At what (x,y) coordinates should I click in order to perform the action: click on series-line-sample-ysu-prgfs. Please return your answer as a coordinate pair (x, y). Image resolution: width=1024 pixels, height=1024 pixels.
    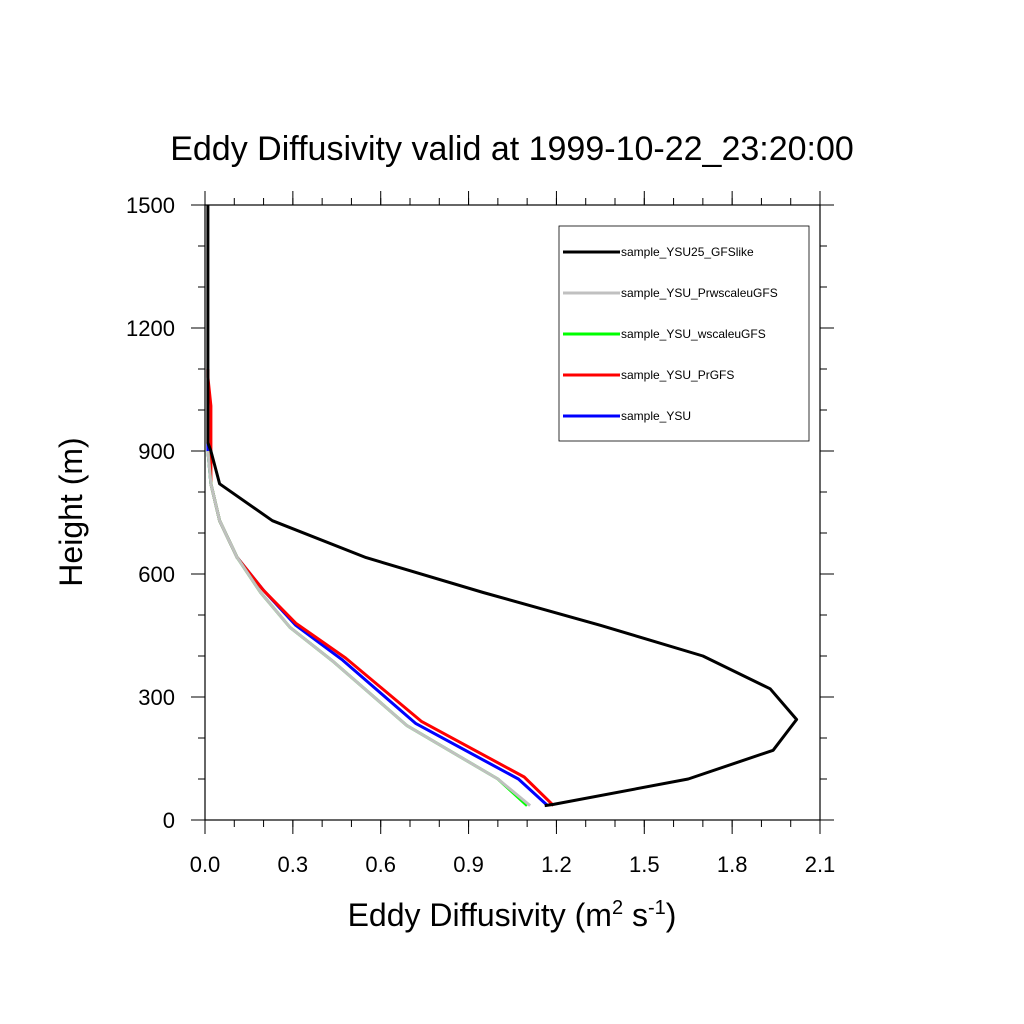
    Looking at the image, I should click on (380, 588).